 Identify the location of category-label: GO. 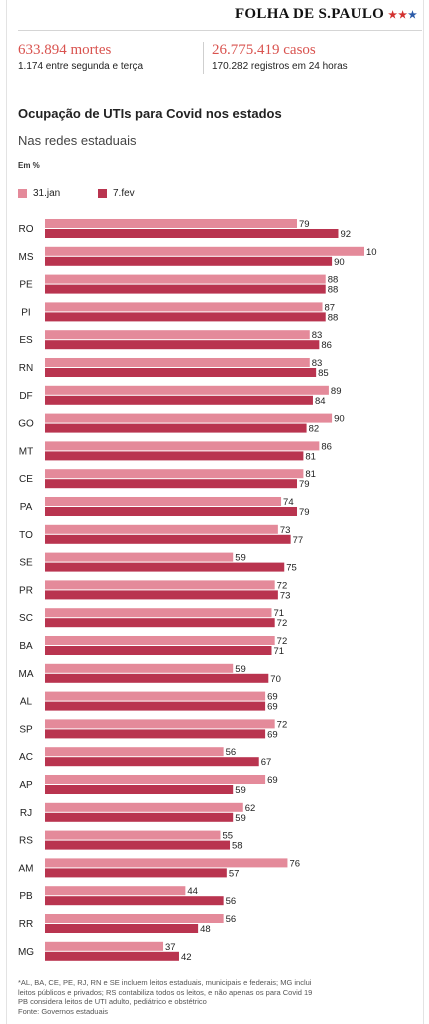
(26, 424).